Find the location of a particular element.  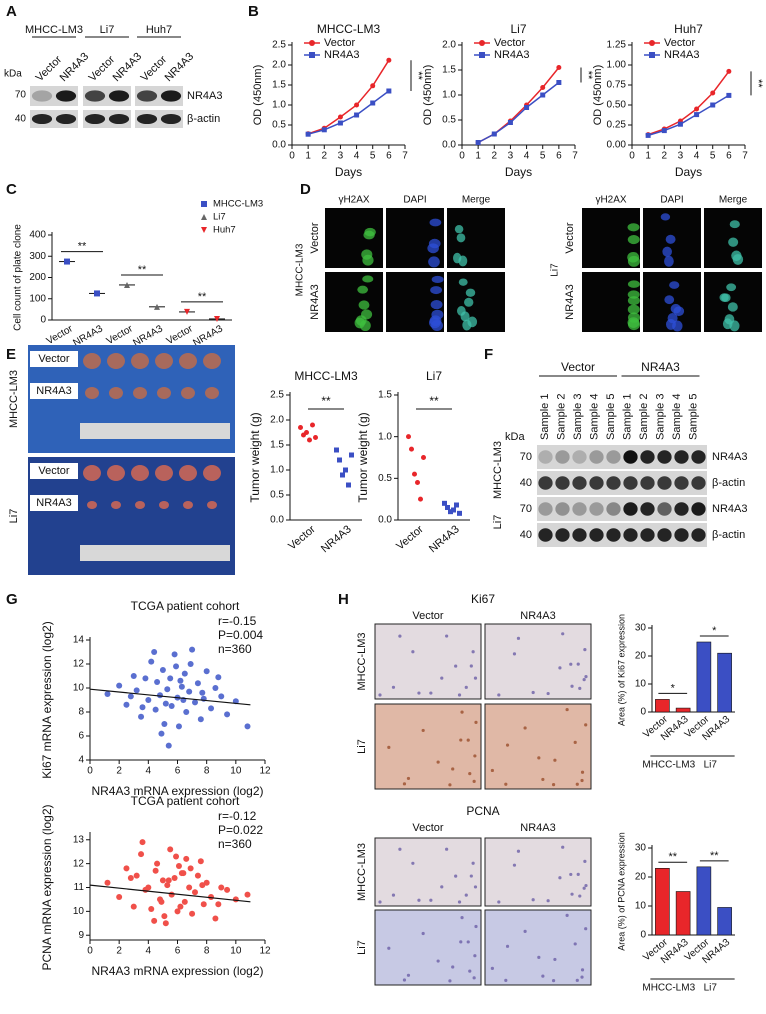

fit-line is located at coordinates (170, 697).